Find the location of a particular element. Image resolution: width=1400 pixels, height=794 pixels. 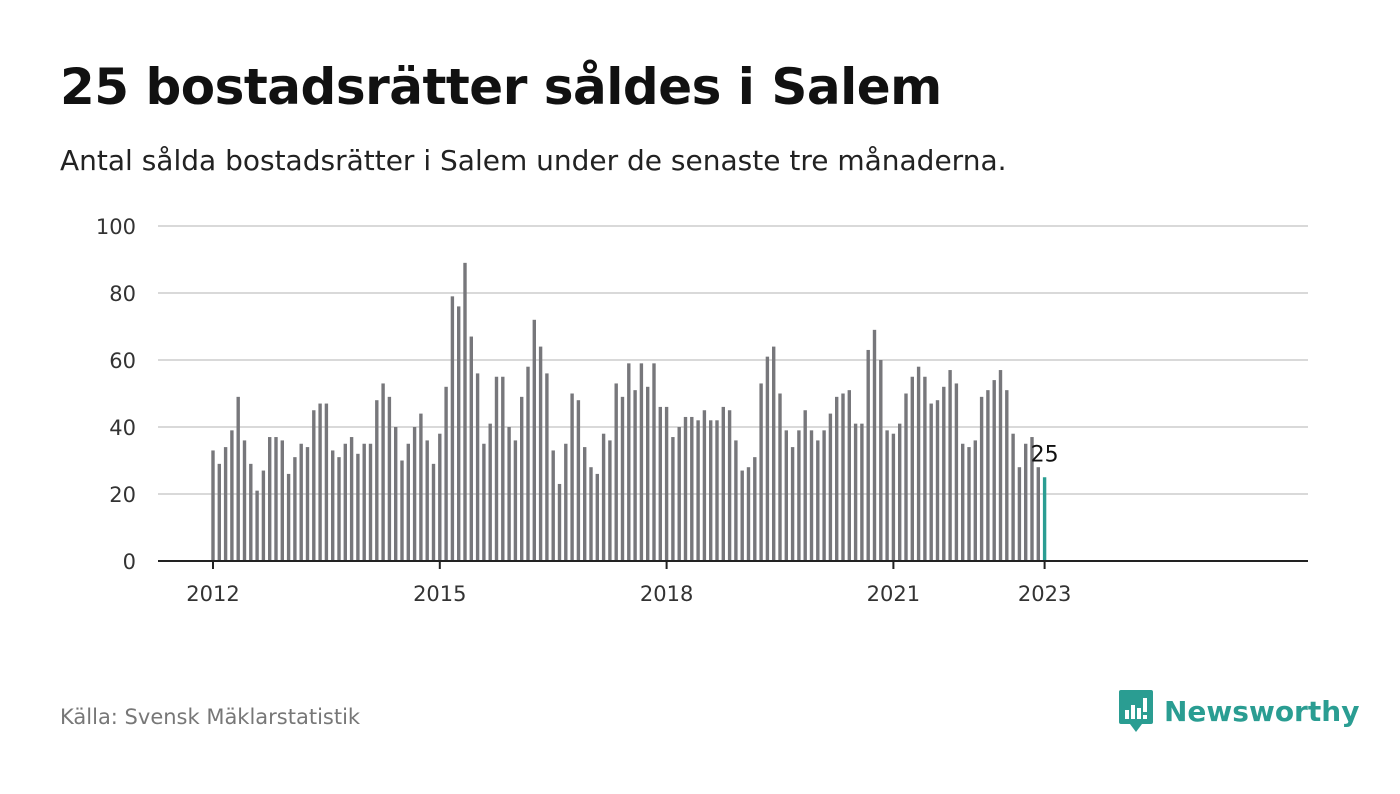

brand-name: Newsworthy is located at coordinates (1262, 711).